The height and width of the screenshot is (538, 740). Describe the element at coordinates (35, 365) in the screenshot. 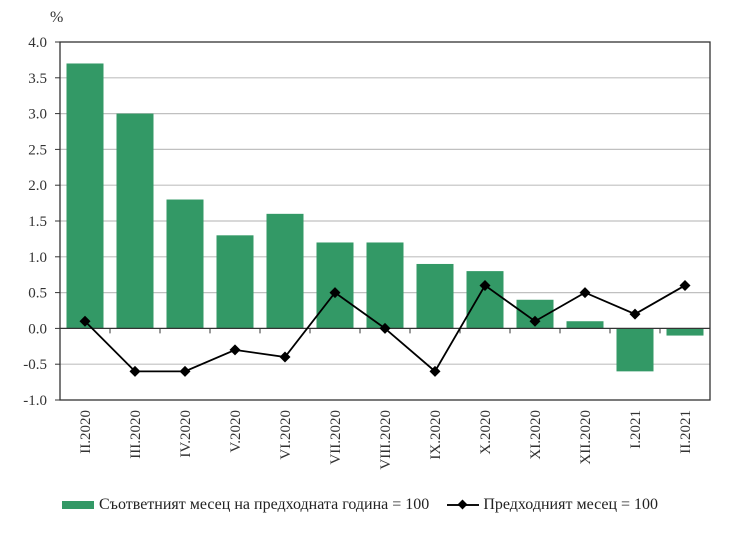

I see `y-tick-label: -0.5` at that location.